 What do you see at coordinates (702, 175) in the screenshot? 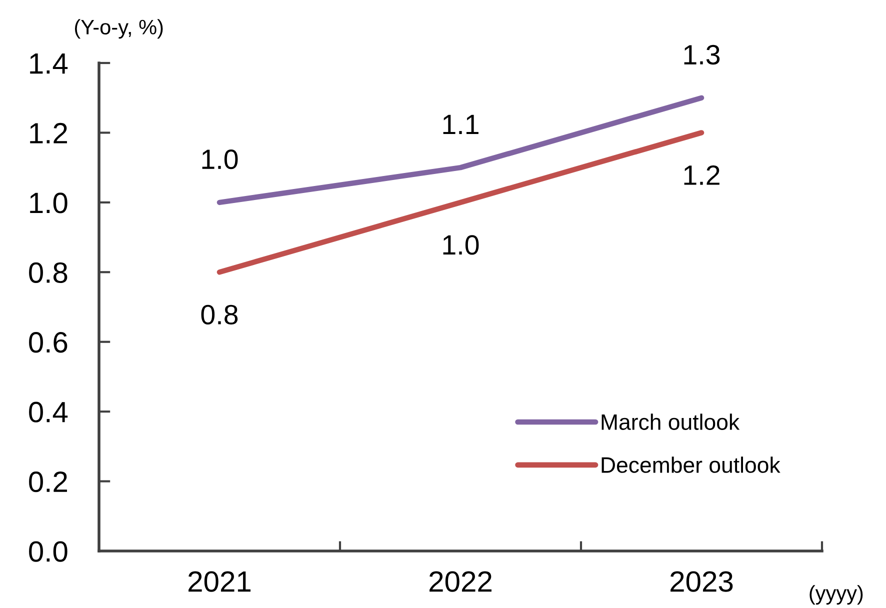
I see `data-label: 1.2` at bounding box center [702, 175].